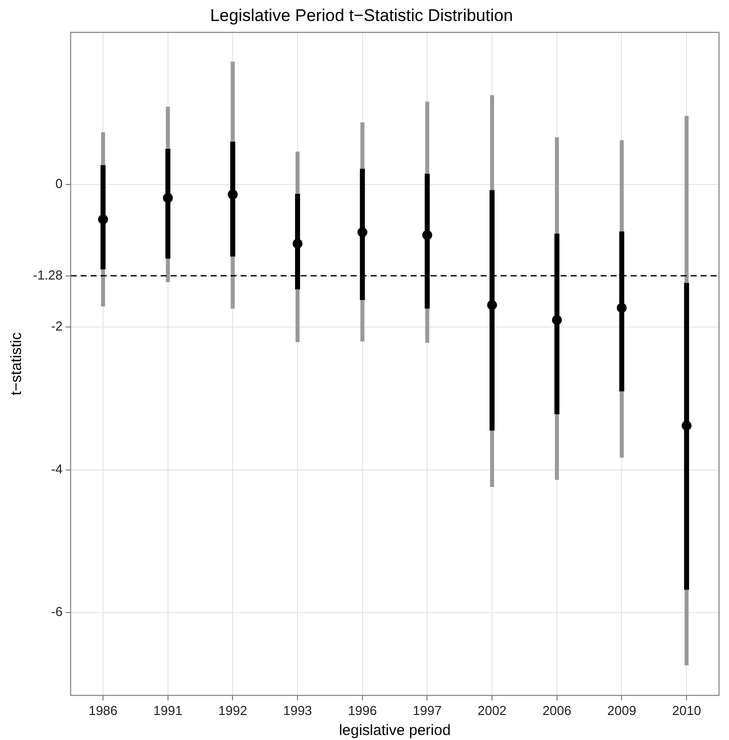  I want to click on y-tick-label: -6, so click(57, 612).